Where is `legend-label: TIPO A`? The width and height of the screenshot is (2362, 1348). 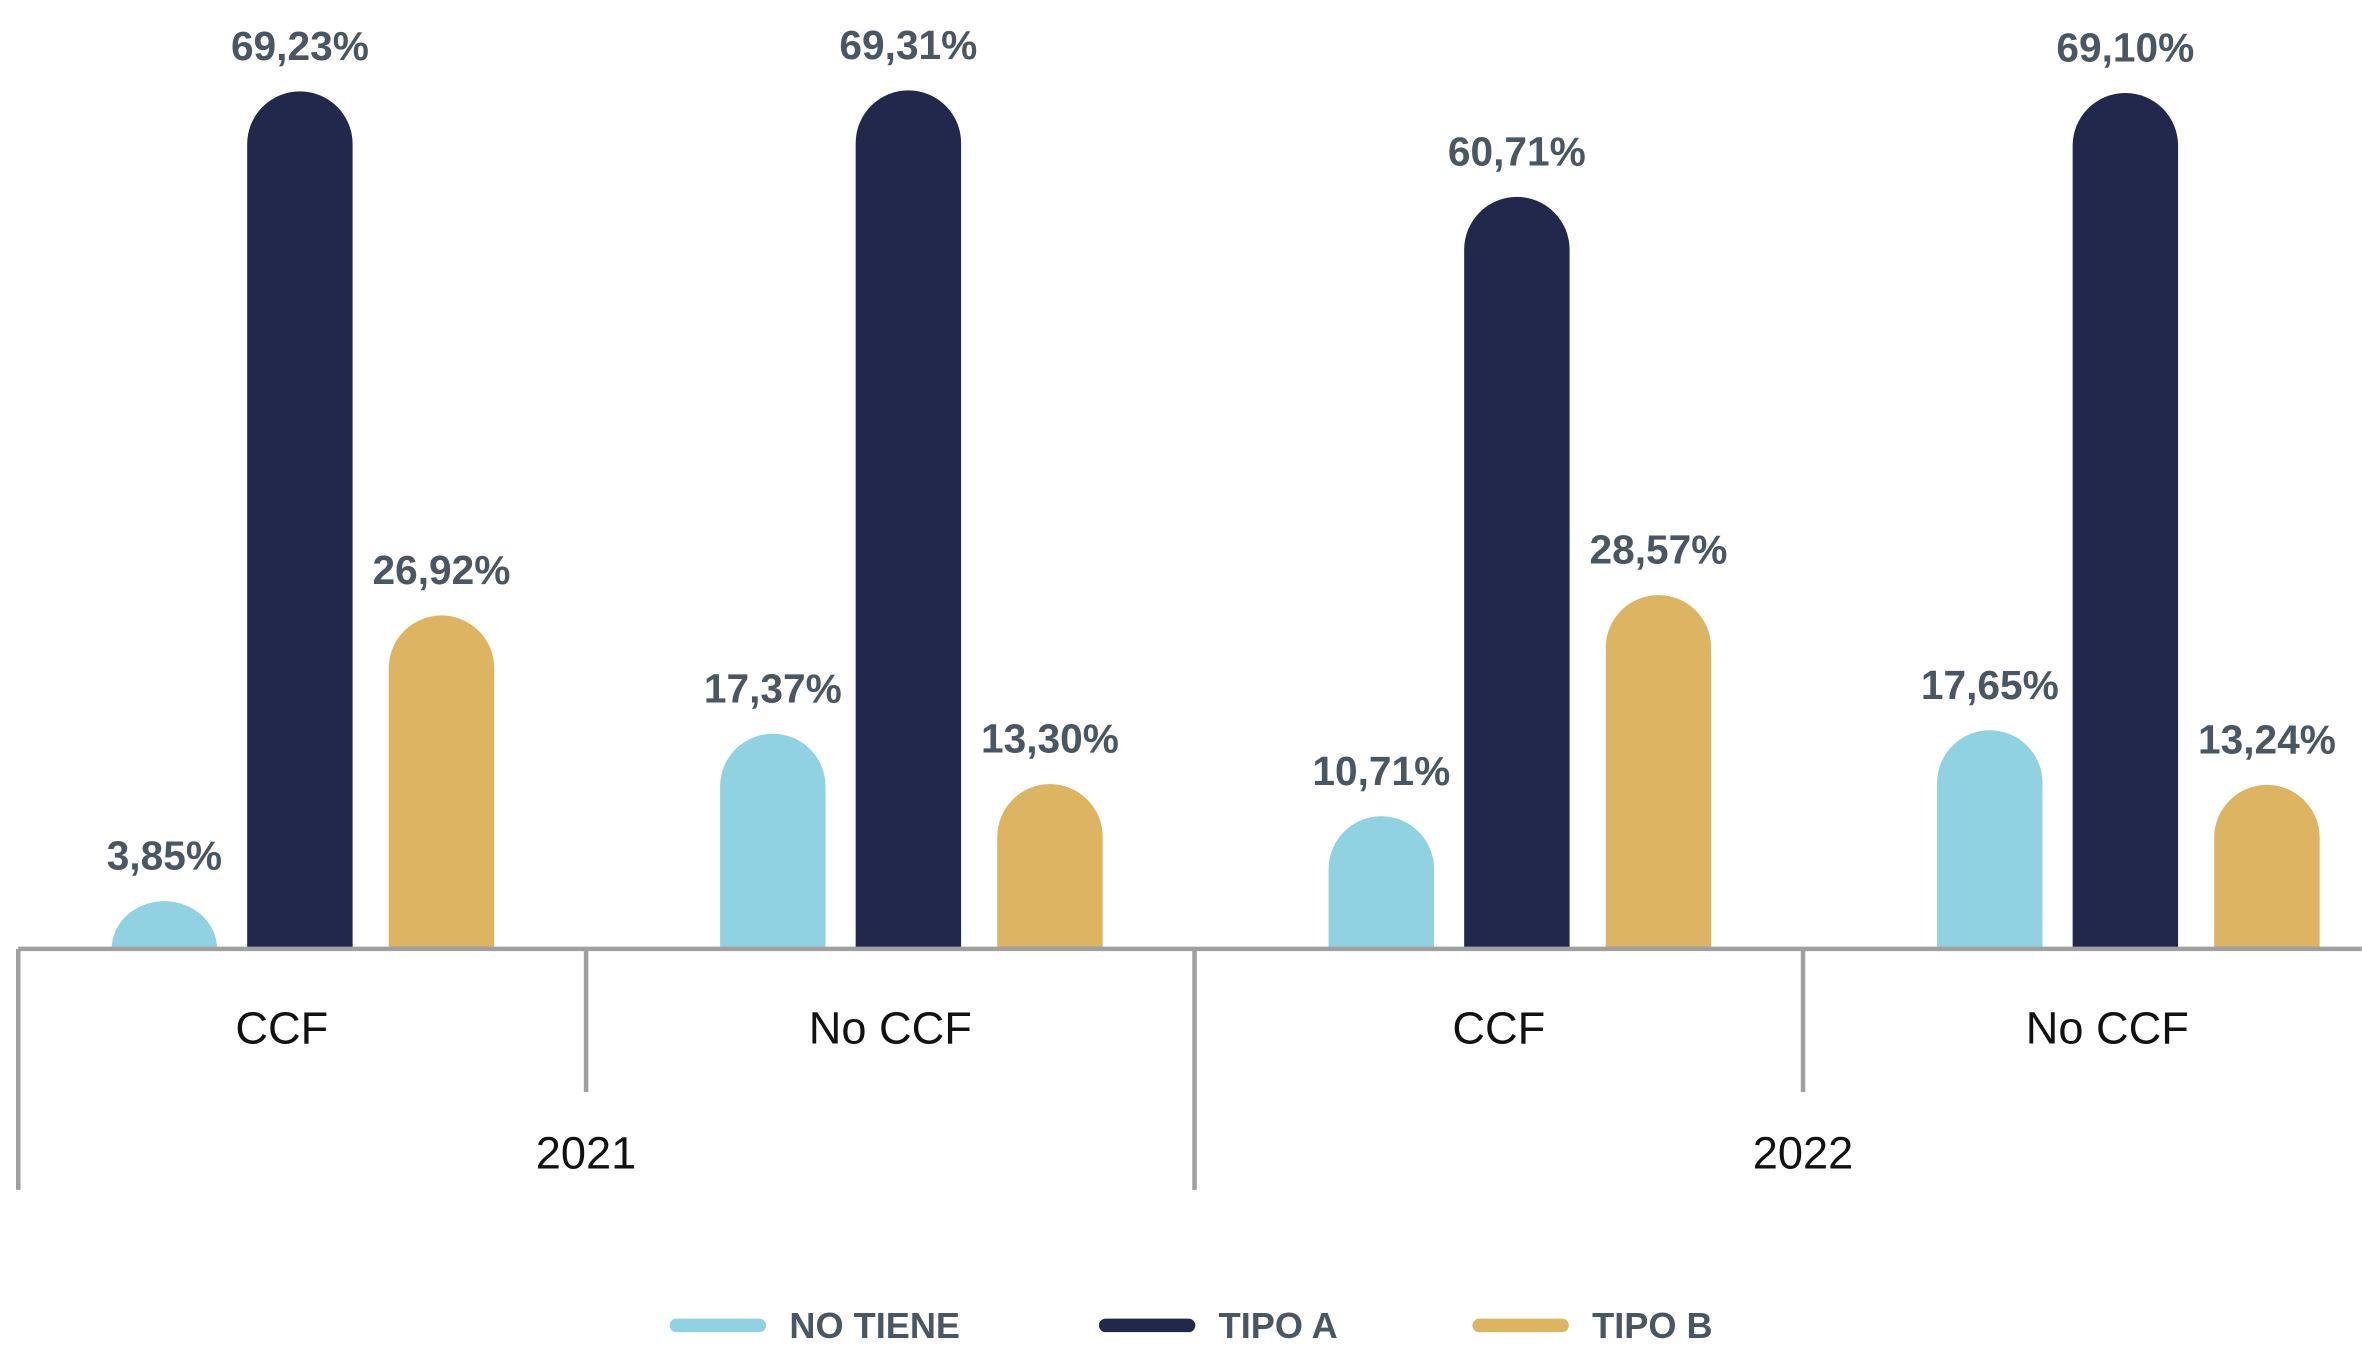 legend-label: TIPO A is located at coordinates (1278, 1325).